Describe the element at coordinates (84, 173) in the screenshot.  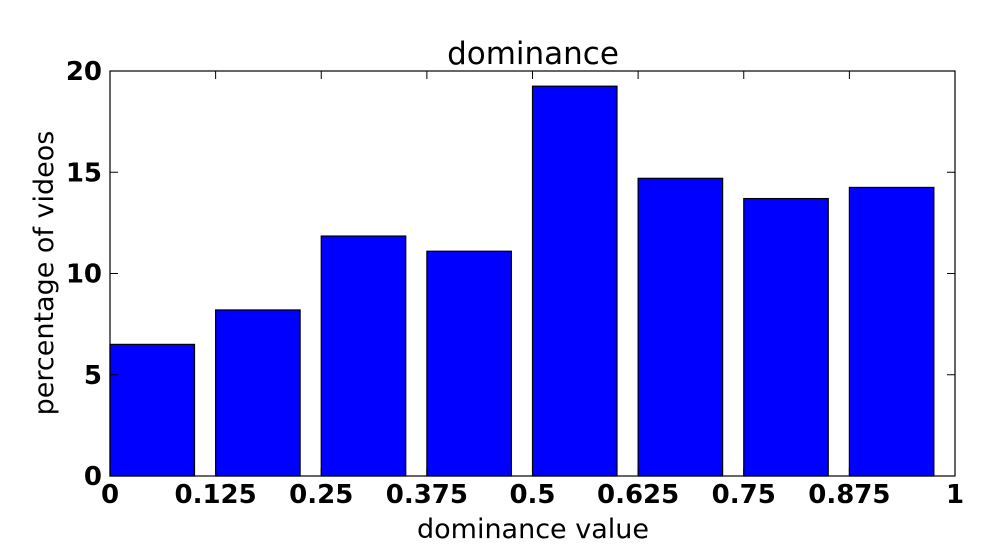
I see `y-tick-label-3: 15` at that location.